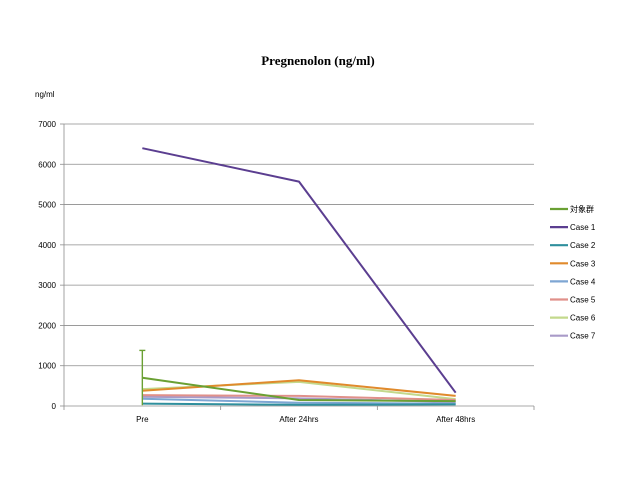 This screenshot has width=640, height=480. What do you see at coordinates (47, 205) in the screenshot?
I see `y-tick-label: 5000` at bounding box center [47, 205].